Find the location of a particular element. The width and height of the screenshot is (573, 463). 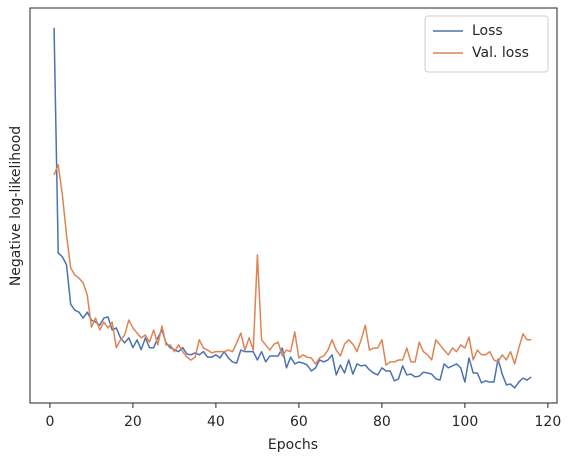

x-tick-label: 20 is located at coordinates (133, 422).